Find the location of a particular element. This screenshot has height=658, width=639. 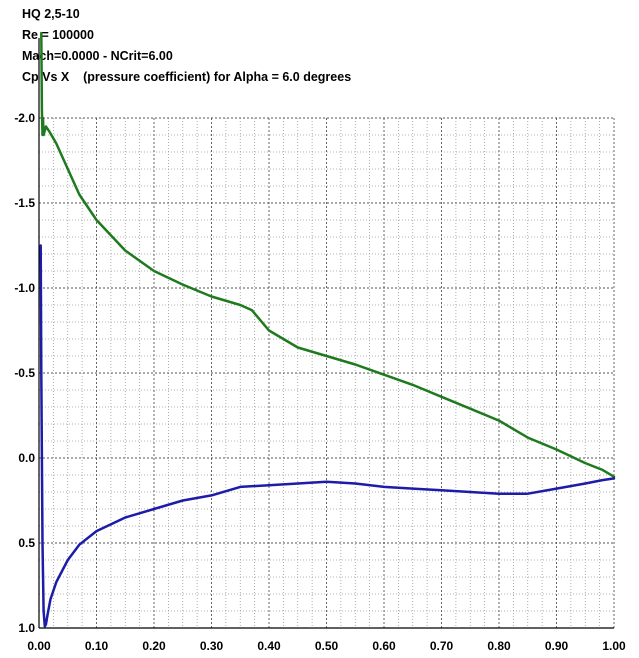

x-tick-label: 0.00 is located at coordinates (39, 646).